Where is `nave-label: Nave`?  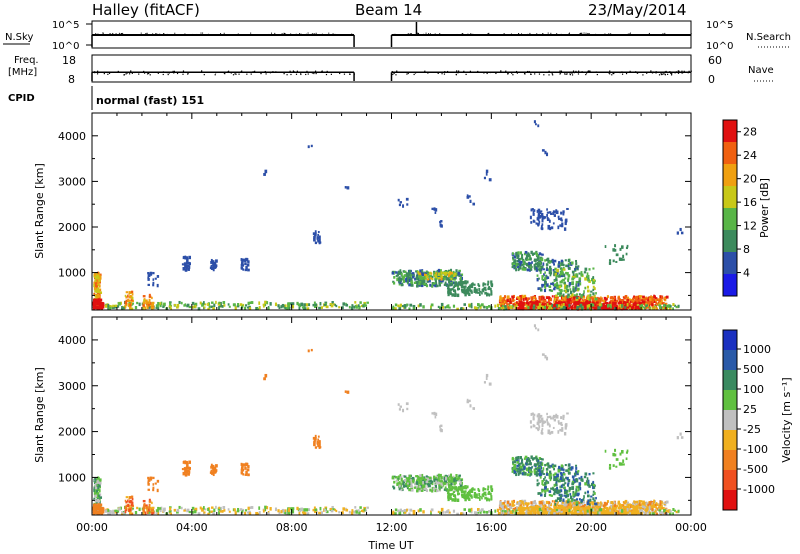
nave-label: Nave is located at coordinates (761, 70).